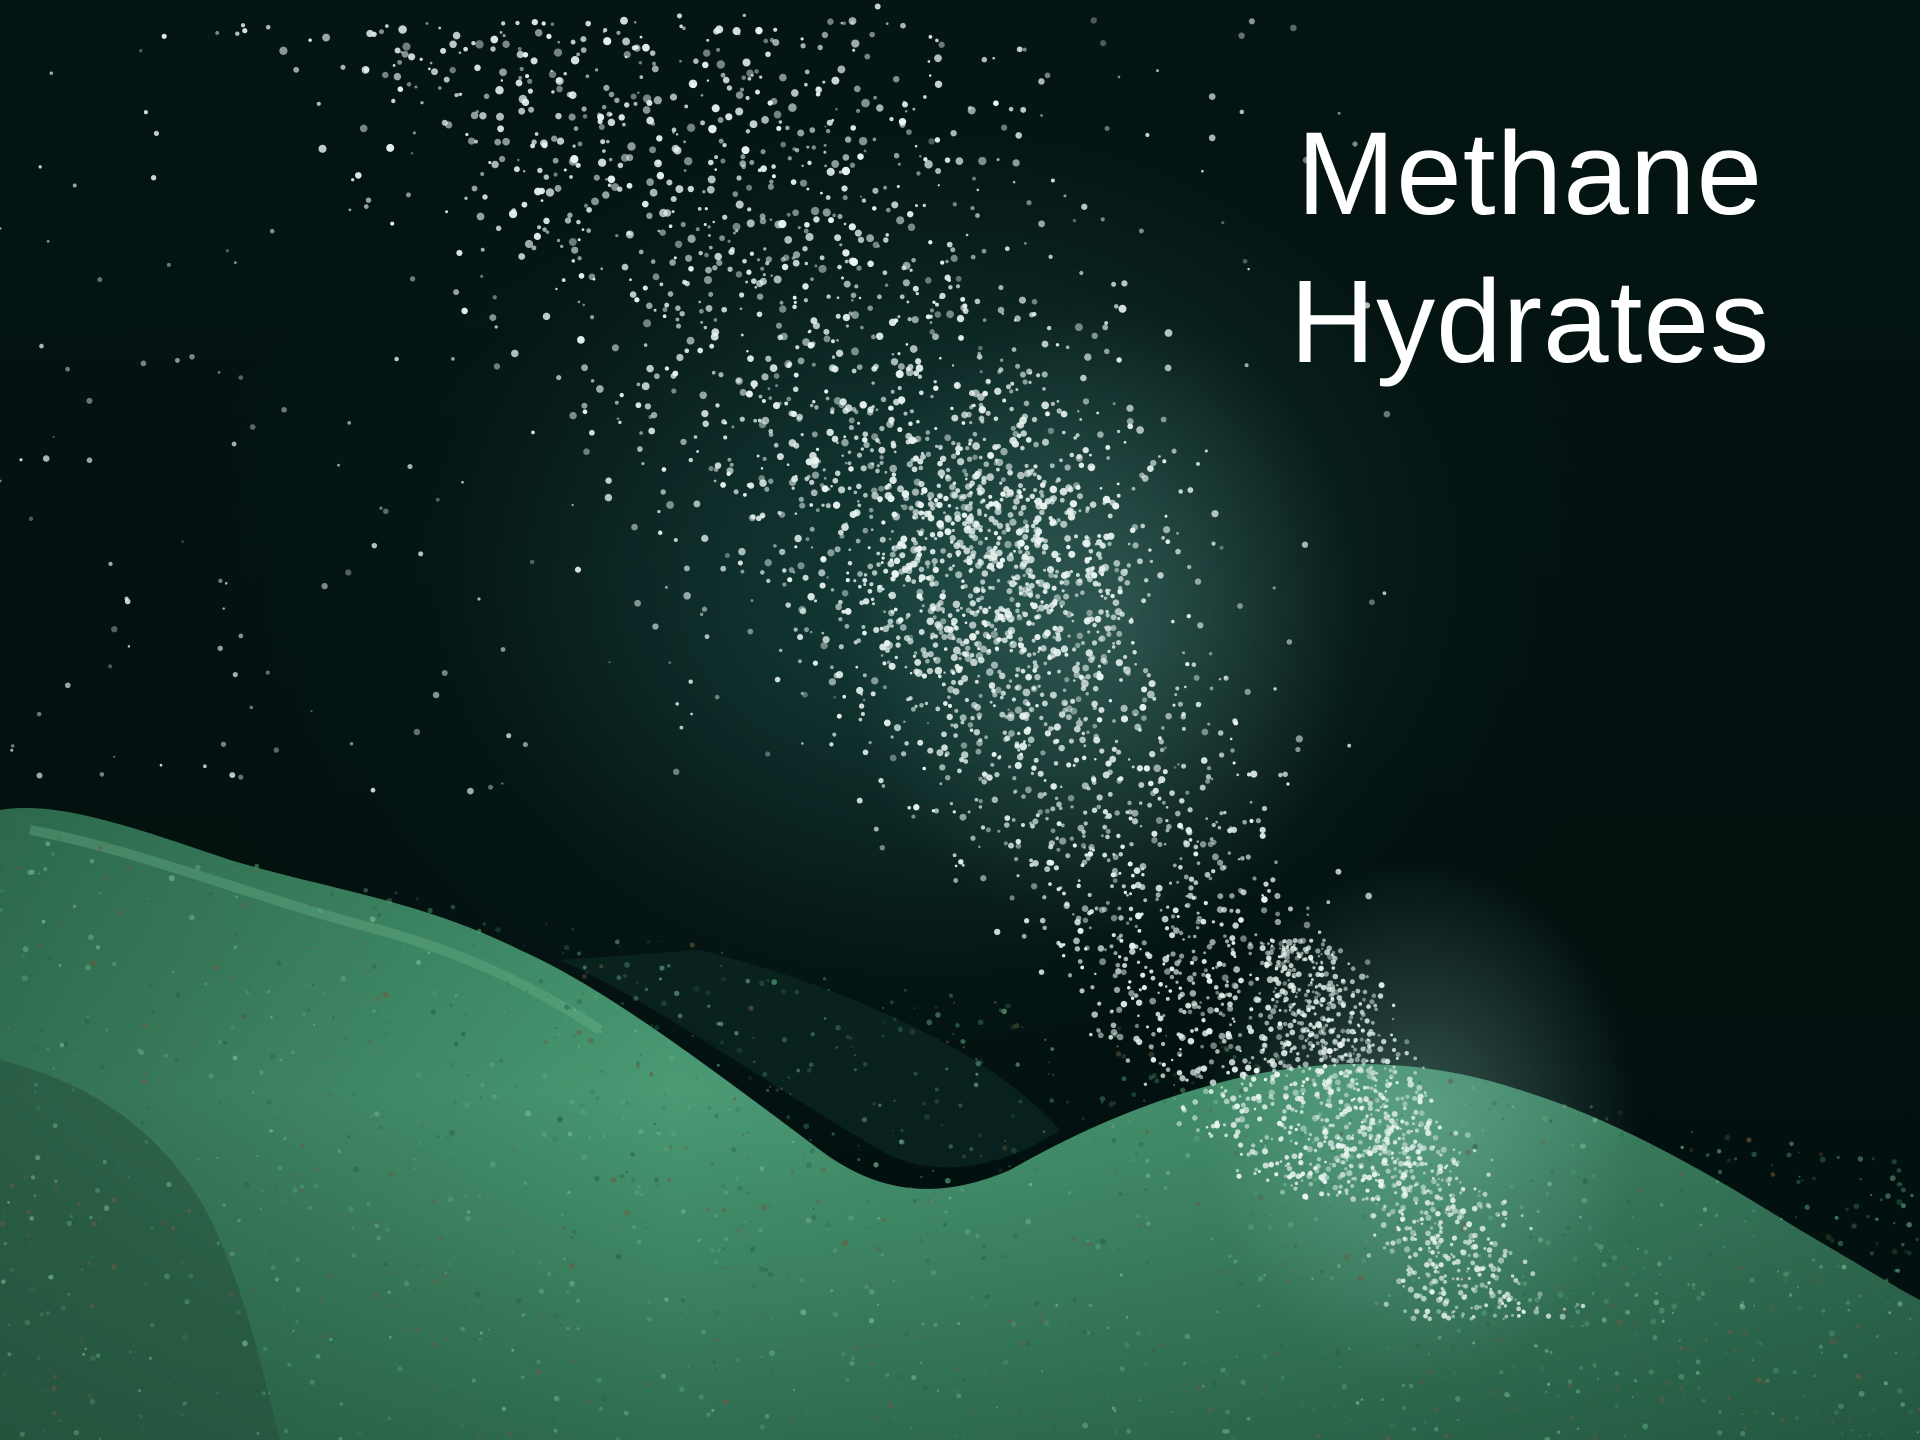 The width and height of the screenshot is (1920, 1440). Describe the element at coordinates (1530, 248) in the screenshot. I see `slide-caption: Methane Hydrates` at that location.